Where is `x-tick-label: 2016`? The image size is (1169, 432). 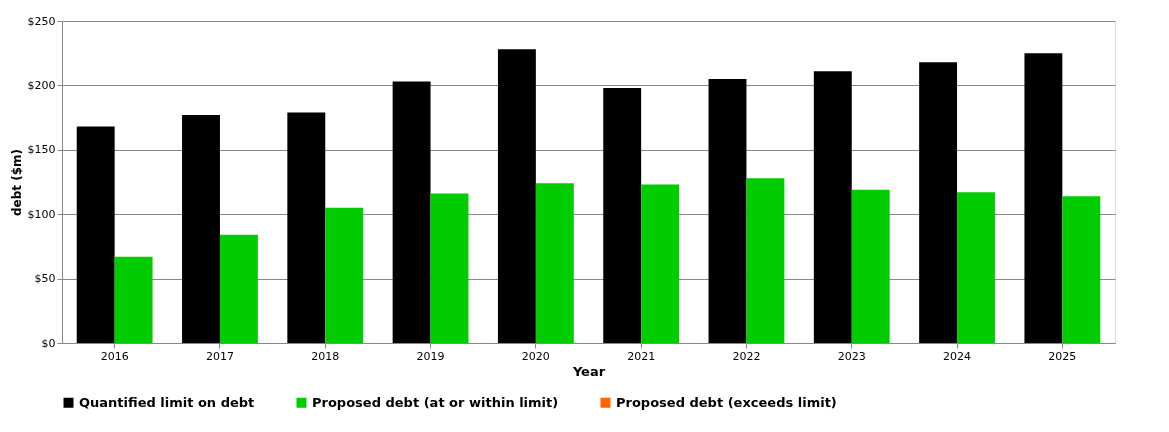 x-tick-label: 2016 is located at coordinates (114, 356).